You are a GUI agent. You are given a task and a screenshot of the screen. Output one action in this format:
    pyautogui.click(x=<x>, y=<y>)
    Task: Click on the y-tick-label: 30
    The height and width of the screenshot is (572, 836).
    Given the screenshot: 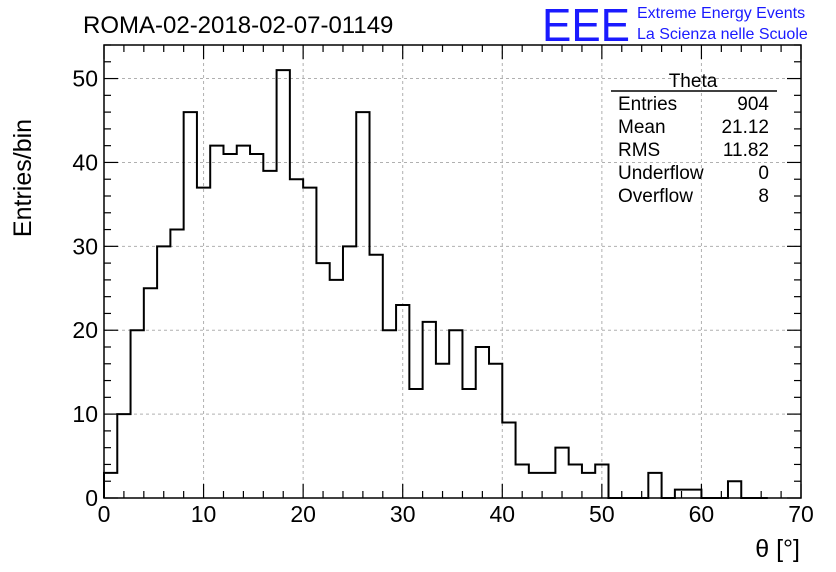 What is the action you would take?
    pyautogui.click(x=85, y=246)
    